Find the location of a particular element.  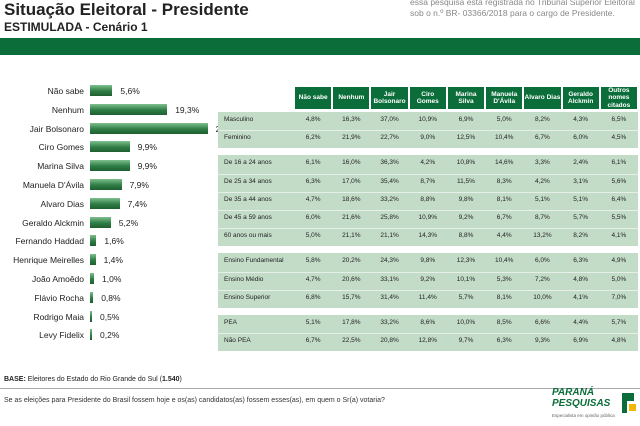

logo-line2: PESQUISAS is located at coordinates (581, 403).